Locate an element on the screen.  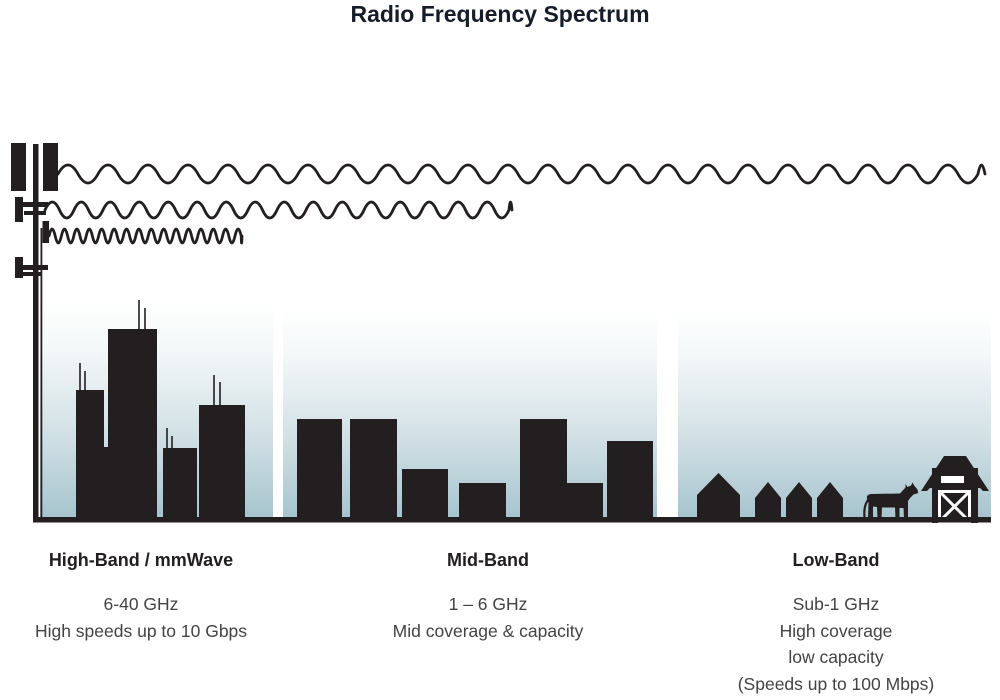
high-band-frequency: 6-40 GHz is located at coordinates (141, 604).